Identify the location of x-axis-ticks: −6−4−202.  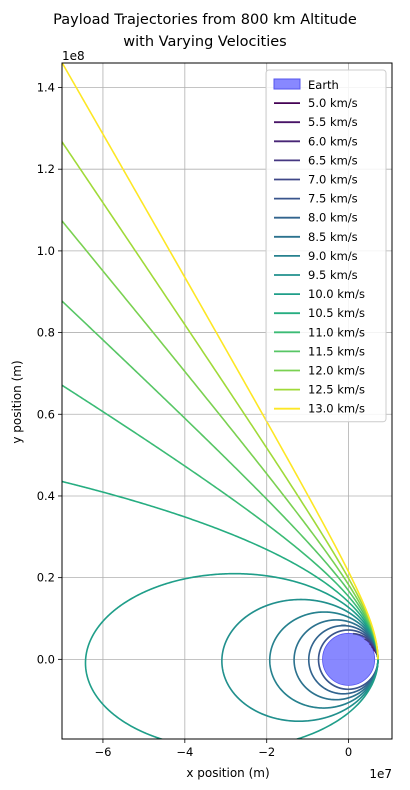
(223, 749).